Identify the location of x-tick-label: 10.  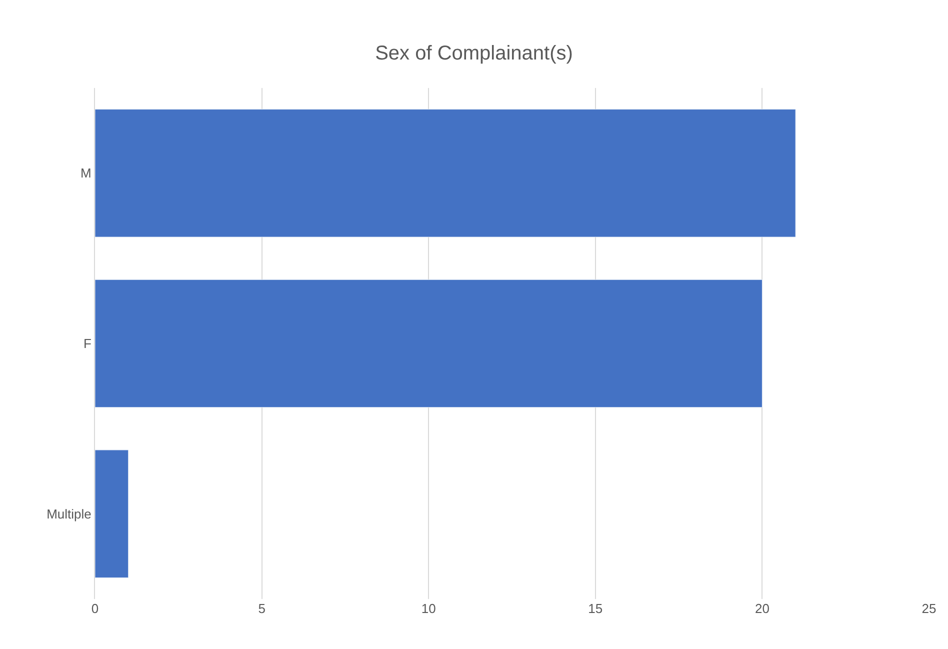
(428, 608).